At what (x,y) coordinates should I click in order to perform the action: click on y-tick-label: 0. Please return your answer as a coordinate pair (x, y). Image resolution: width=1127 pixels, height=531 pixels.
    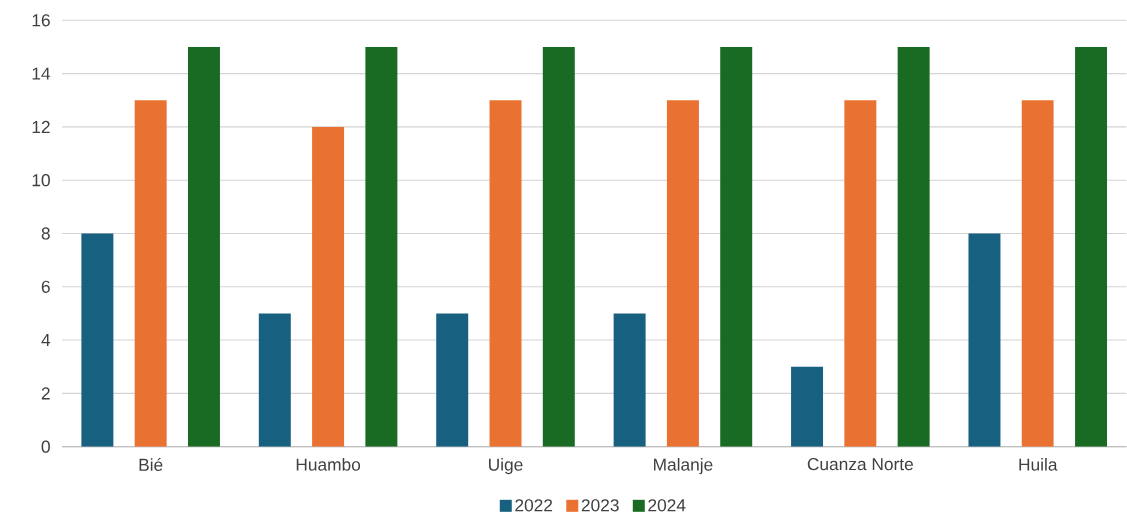
    Looking at the image, I should click on (45, 446).